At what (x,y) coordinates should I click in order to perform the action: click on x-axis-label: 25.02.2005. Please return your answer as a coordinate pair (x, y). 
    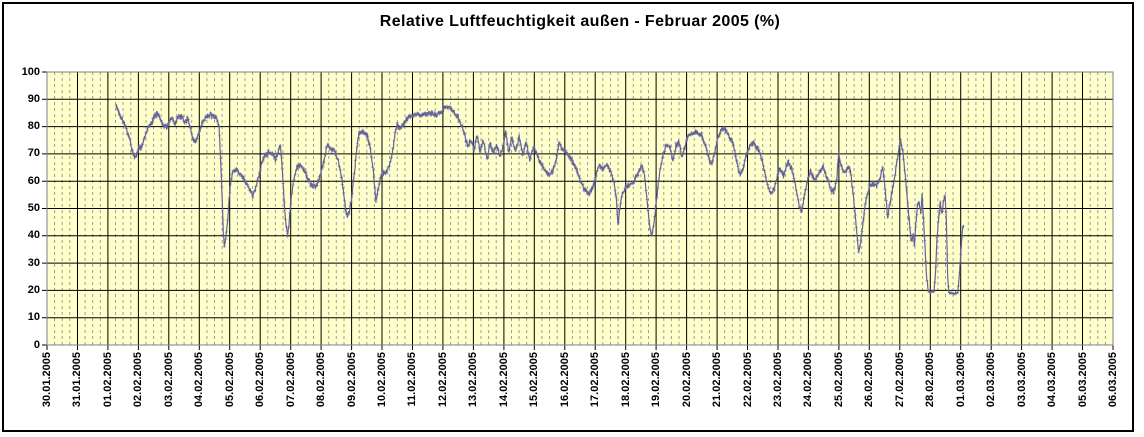
    Looking at the image, I should click on (838, 380).